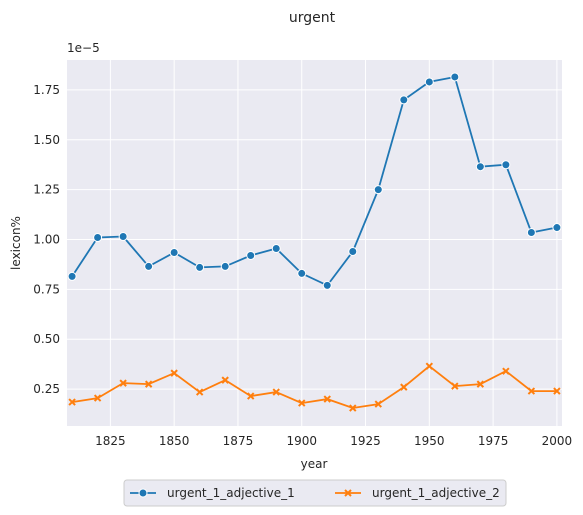 This screenshot has width=583, height=515. Describe the element at coordinates (46, 90) in the screenshot. I see `y-tick-label: 1.75` at that location.